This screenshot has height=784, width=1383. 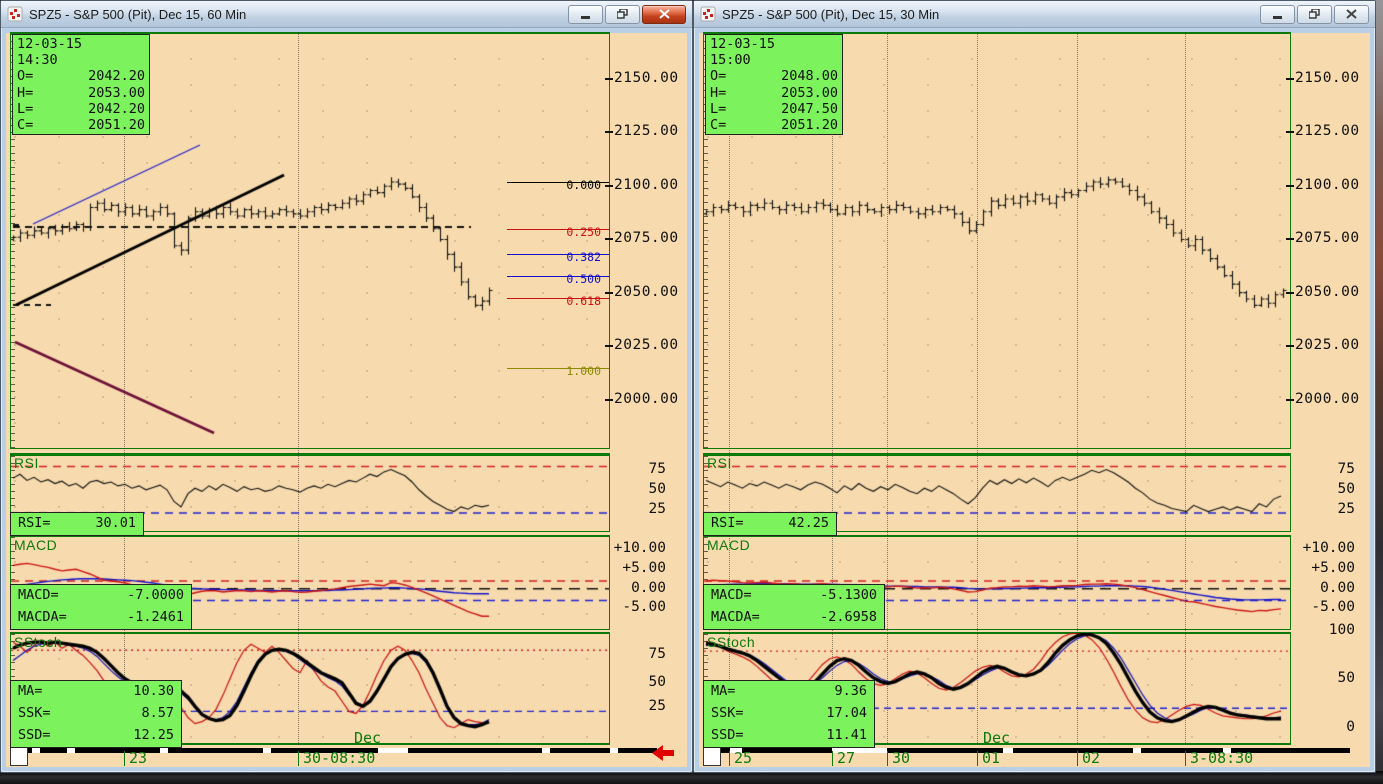 I want to click on stoch-axis-label: 100, so click(x=1341, y=630).